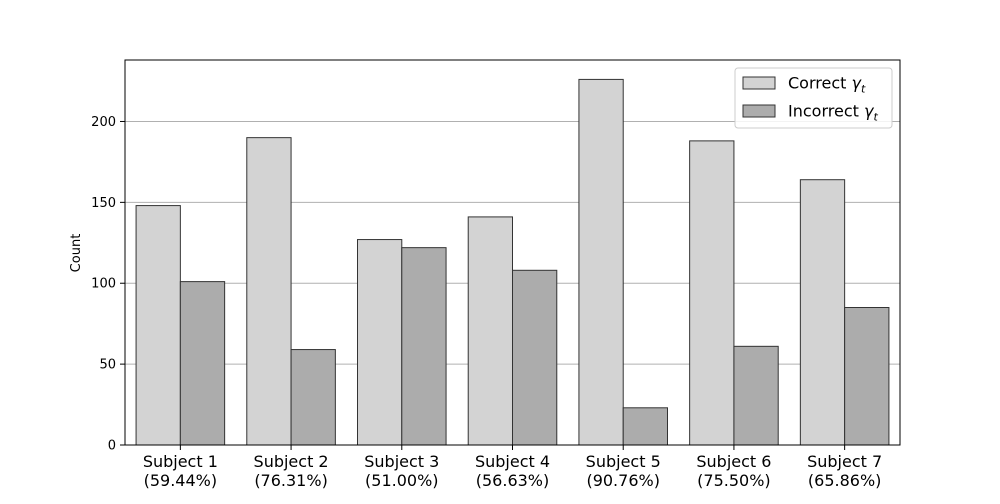 Image resolution: width=1000 pixels, height=504 pixels. What do you see at coordinates (844, 471) in the screenshot?
I see `x-tick-label: Subject 7 (65.86%)` at bounding box center [844, 471].